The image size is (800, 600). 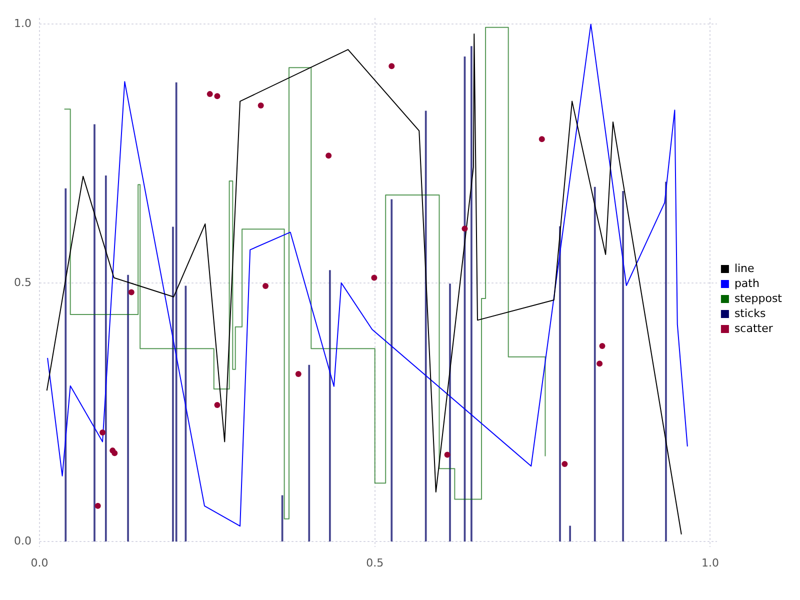 What do you see at coordinates (375, 563) in the screenshot?
I see `x-tick-label: 0.5` at bounding box center [375, 563].